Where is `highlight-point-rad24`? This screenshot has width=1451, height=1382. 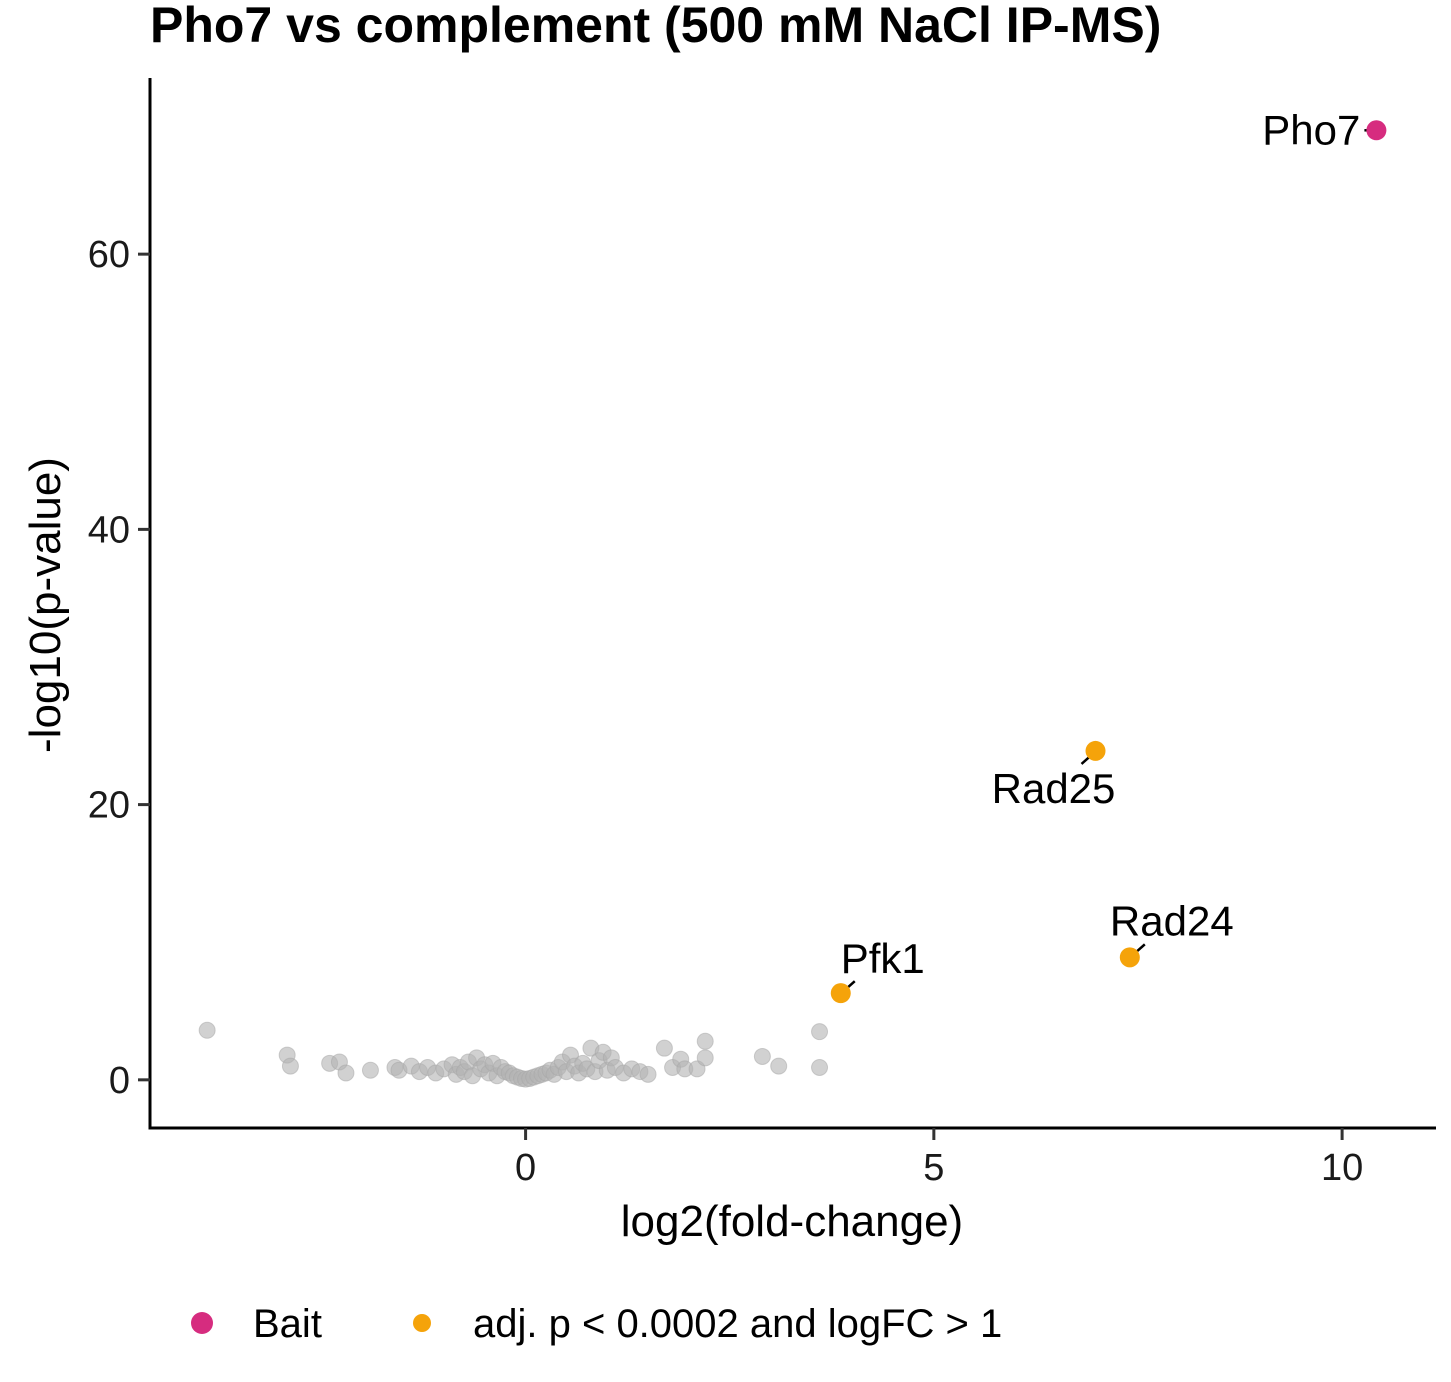
highlight-point-rad24 is located at coordinates (1129, 957).